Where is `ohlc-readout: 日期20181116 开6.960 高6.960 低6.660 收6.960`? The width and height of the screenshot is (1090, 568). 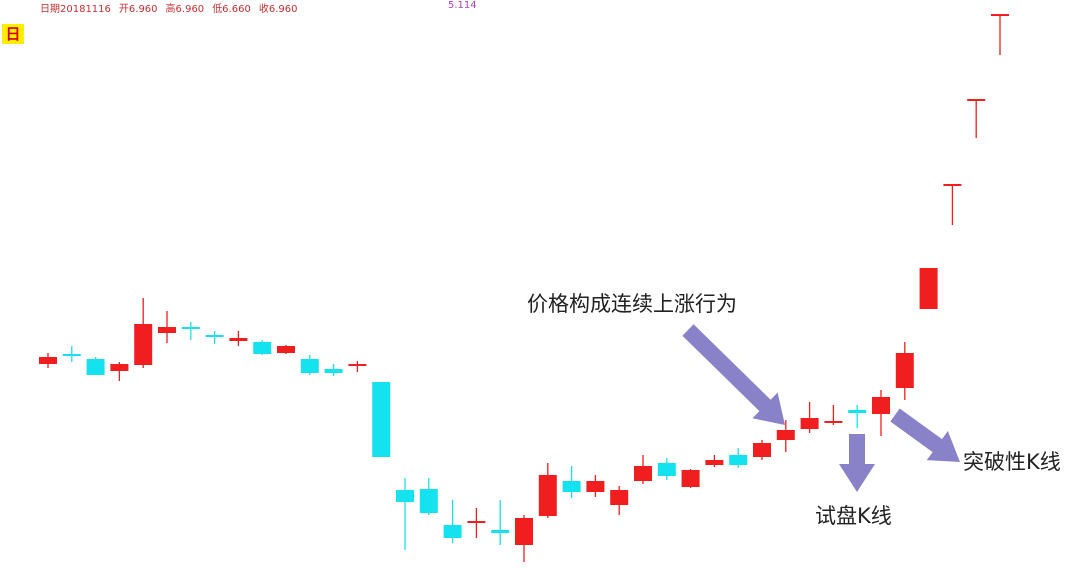 ohlc-readout: 日期20181116 开6.960 高6.960 低6.660 收6.960 is located at coordinates (172, 7).